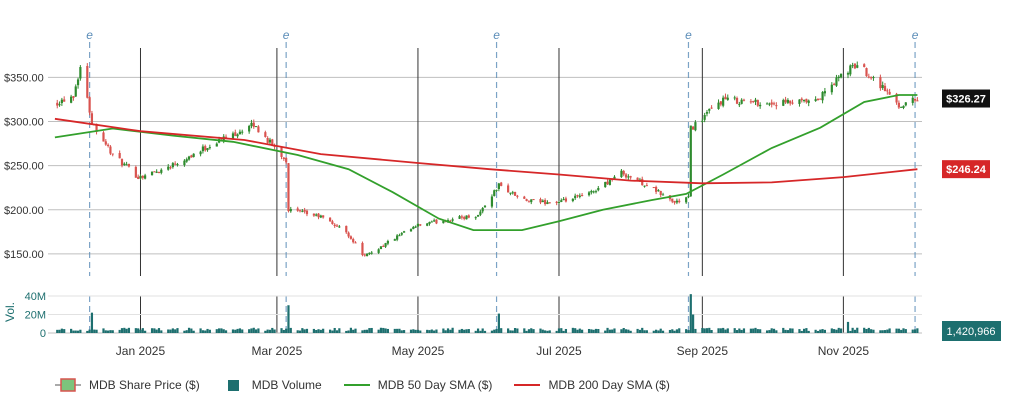  What do you see at coordinates (24, 122) in the screenshot?
I see `price-tick-label: $300.00` at bounding box center [24, 122].